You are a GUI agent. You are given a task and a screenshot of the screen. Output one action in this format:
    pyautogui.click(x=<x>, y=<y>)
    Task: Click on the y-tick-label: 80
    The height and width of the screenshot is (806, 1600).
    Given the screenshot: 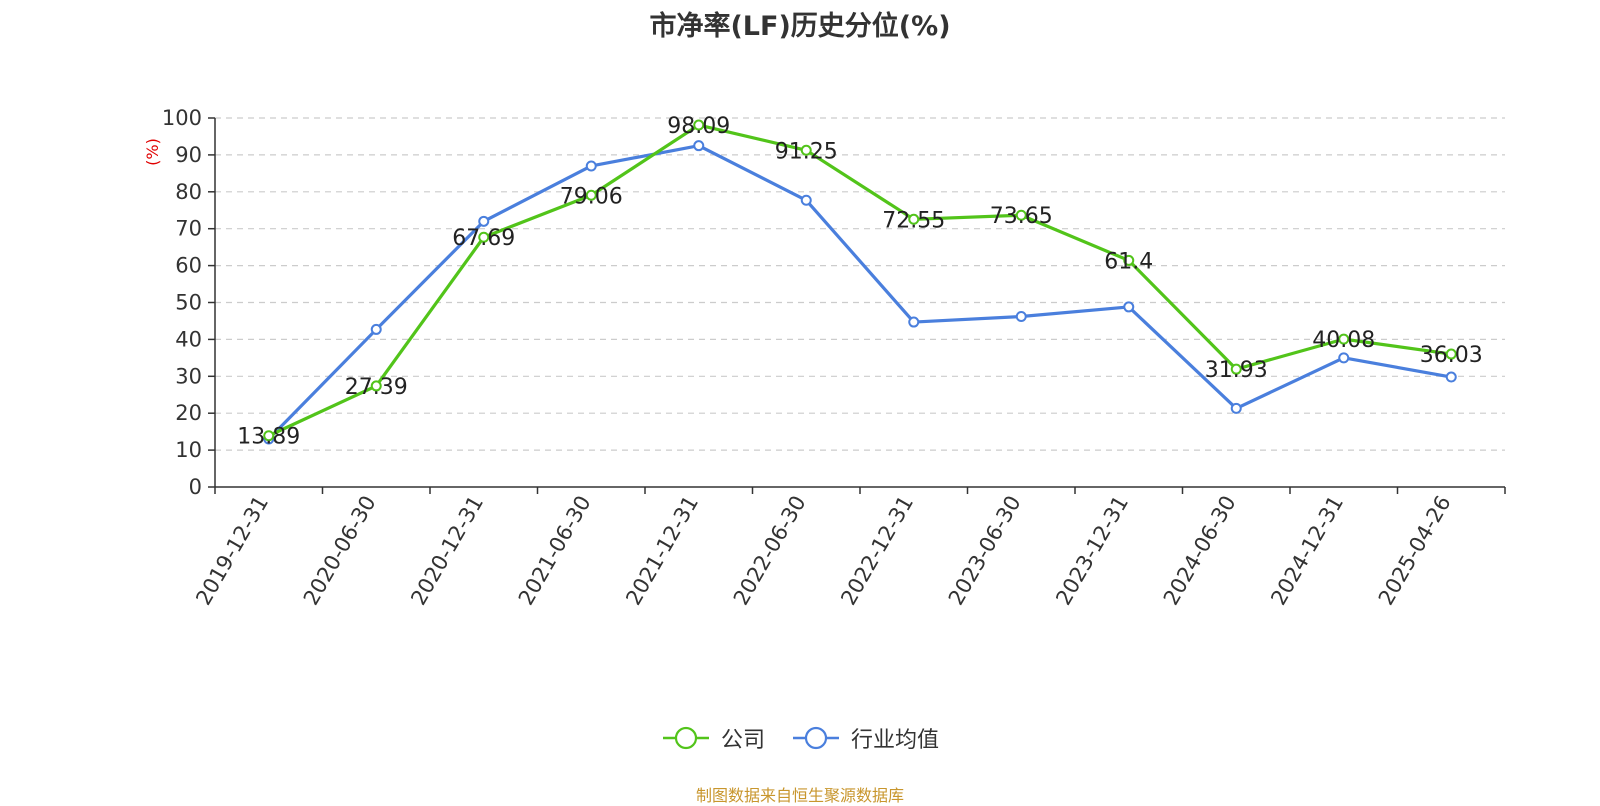 What is the action you would take?
    pyautogui.click(x=188, y=192)
    